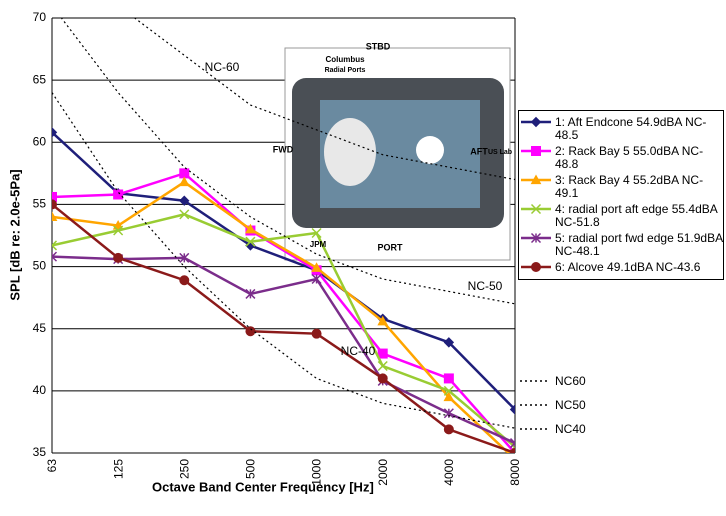 This screenshot has width=726, height=516. Describe the element at coordinates (397, 154) in the screenshot. I see `inset-diagram` at that location.